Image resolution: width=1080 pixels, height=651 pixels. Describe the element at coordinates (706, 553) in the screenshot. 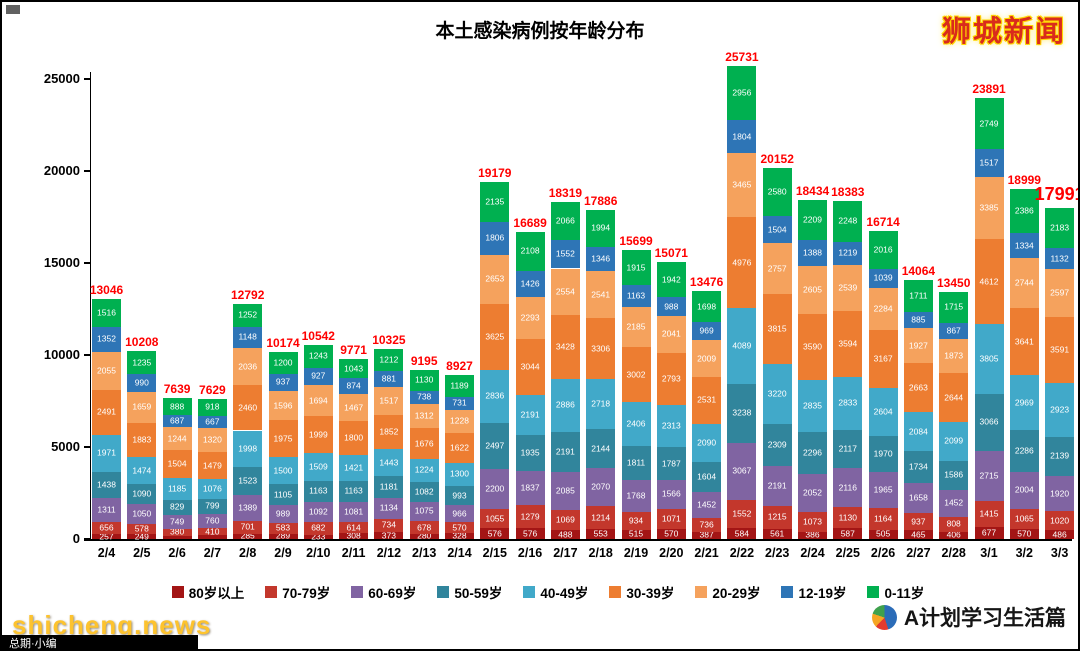

I see `x-tick-label: 2/21` at that location.